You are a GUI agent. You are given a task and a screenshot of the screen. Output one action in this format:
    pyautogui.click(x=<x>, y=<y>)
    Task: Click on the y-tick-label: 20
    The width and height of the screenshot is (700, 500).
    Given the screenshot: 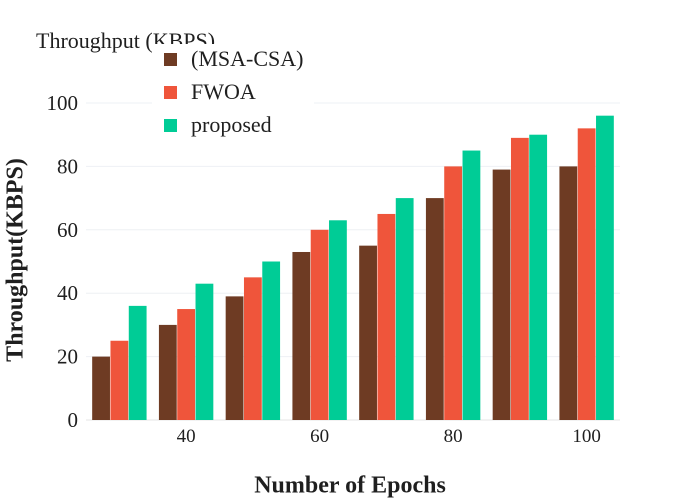 What is the action you would take?
    pyautogui.click(x=67, y=357)
    